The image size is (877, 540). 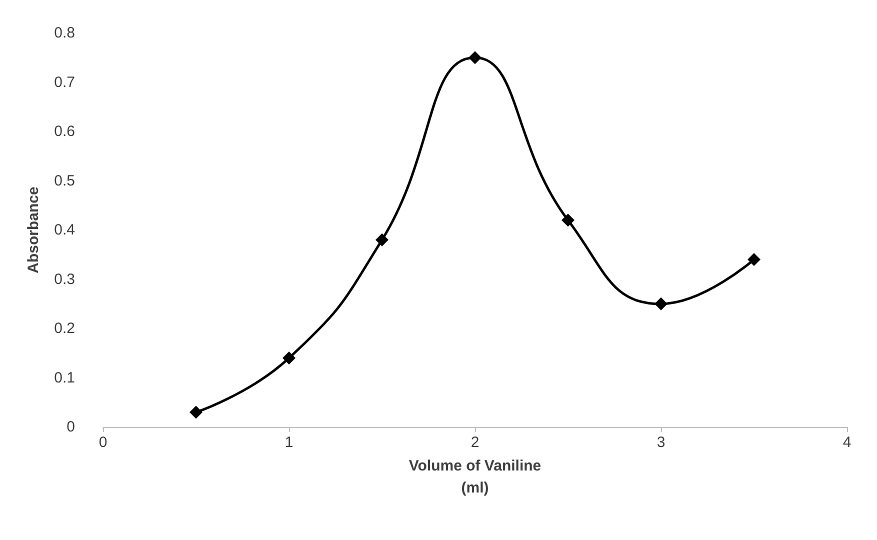 What do you see at coordinates (64, 230) in the screenshot?
I see `y-tick-label: 0.4` at bounding box center [64, 230].